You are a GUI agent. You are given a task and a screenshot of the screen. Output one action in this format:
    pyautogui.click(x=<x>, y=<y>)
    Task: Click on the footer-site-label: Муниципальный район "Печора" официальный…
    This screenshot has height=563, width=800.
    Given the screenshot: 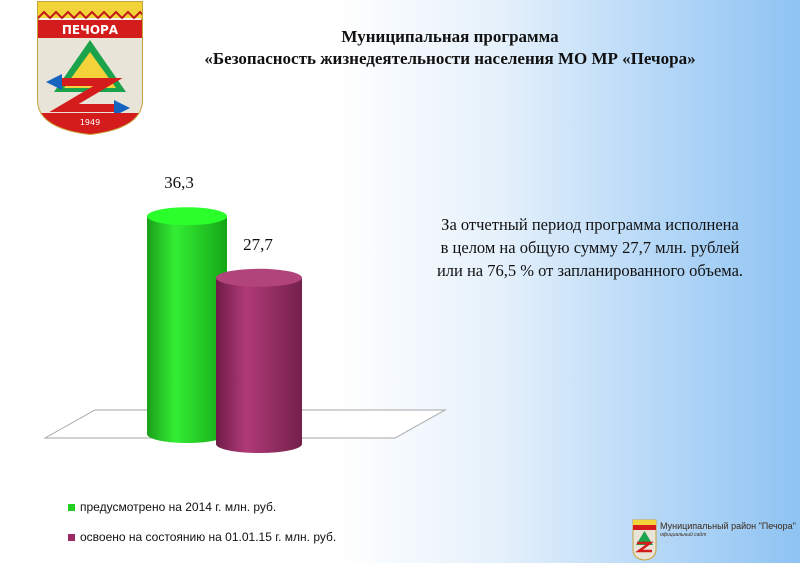 What is the action you would take?
    pyautogui.click(x=728, y=529)
    